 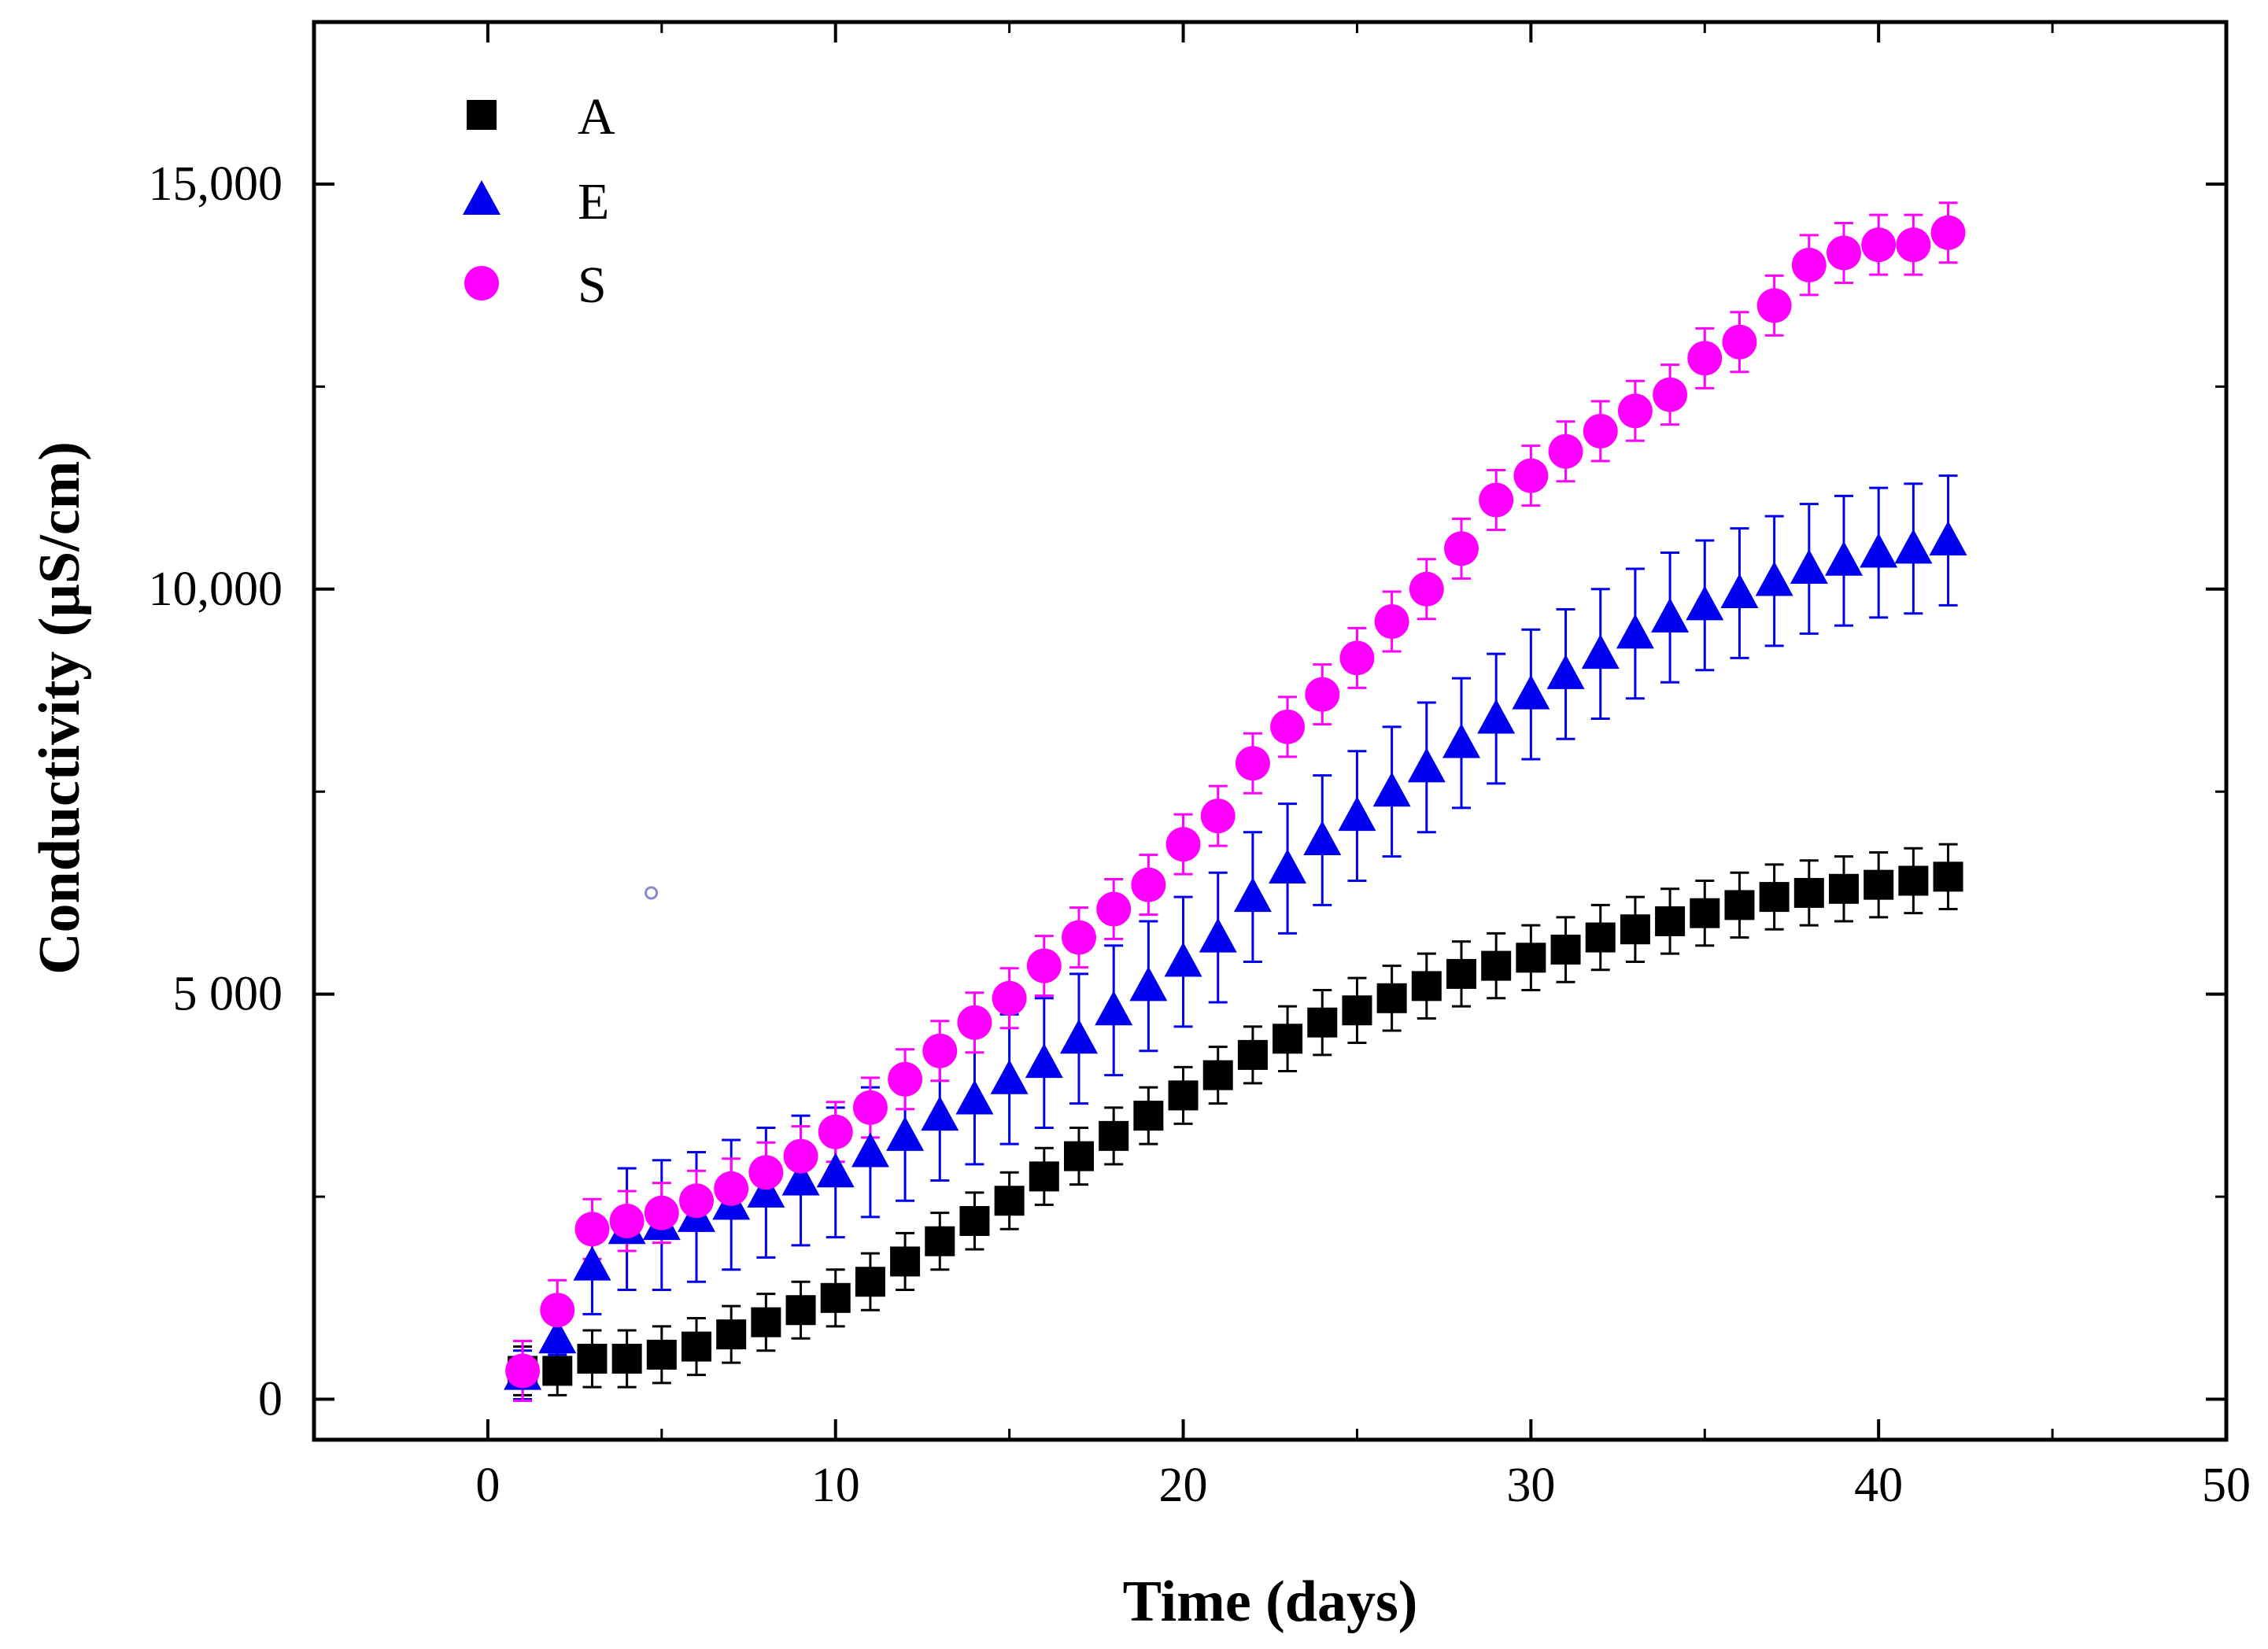 What do you see at coordinates (539, 201) in the screenshot?
I see `legend: AES` at bounding box center [539, 201].